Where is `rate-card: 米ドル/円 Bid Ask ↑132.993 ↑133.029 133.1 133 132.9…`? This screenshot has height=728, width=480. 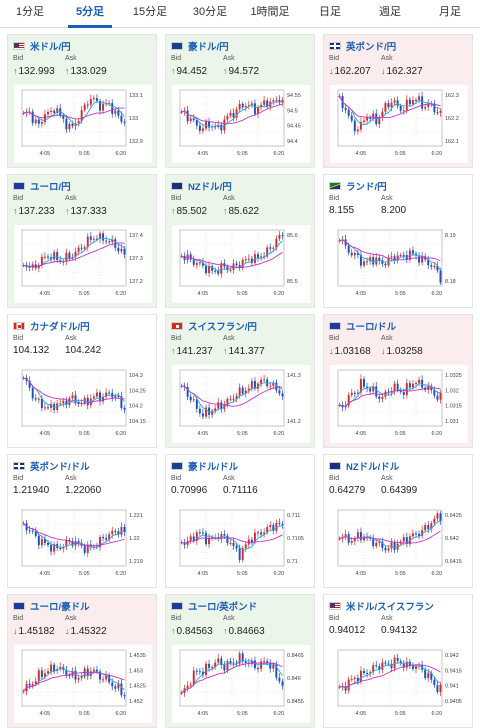 rate-card: 米ドル/円 Bid Ask ↑132.993 ↑133.029 133.1 133 132.9… is located at coordinates (82, 101).